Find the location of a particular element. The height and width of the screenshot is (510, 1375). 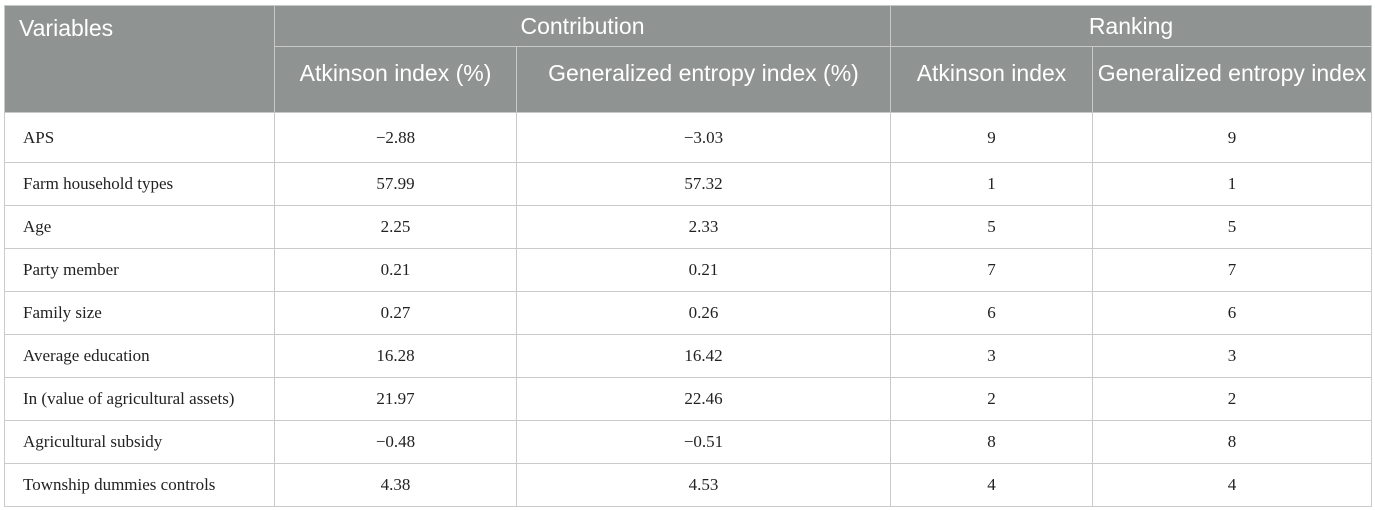

ge-ranking-header: Generalized entropy index is located at coordinates (1232, 79).